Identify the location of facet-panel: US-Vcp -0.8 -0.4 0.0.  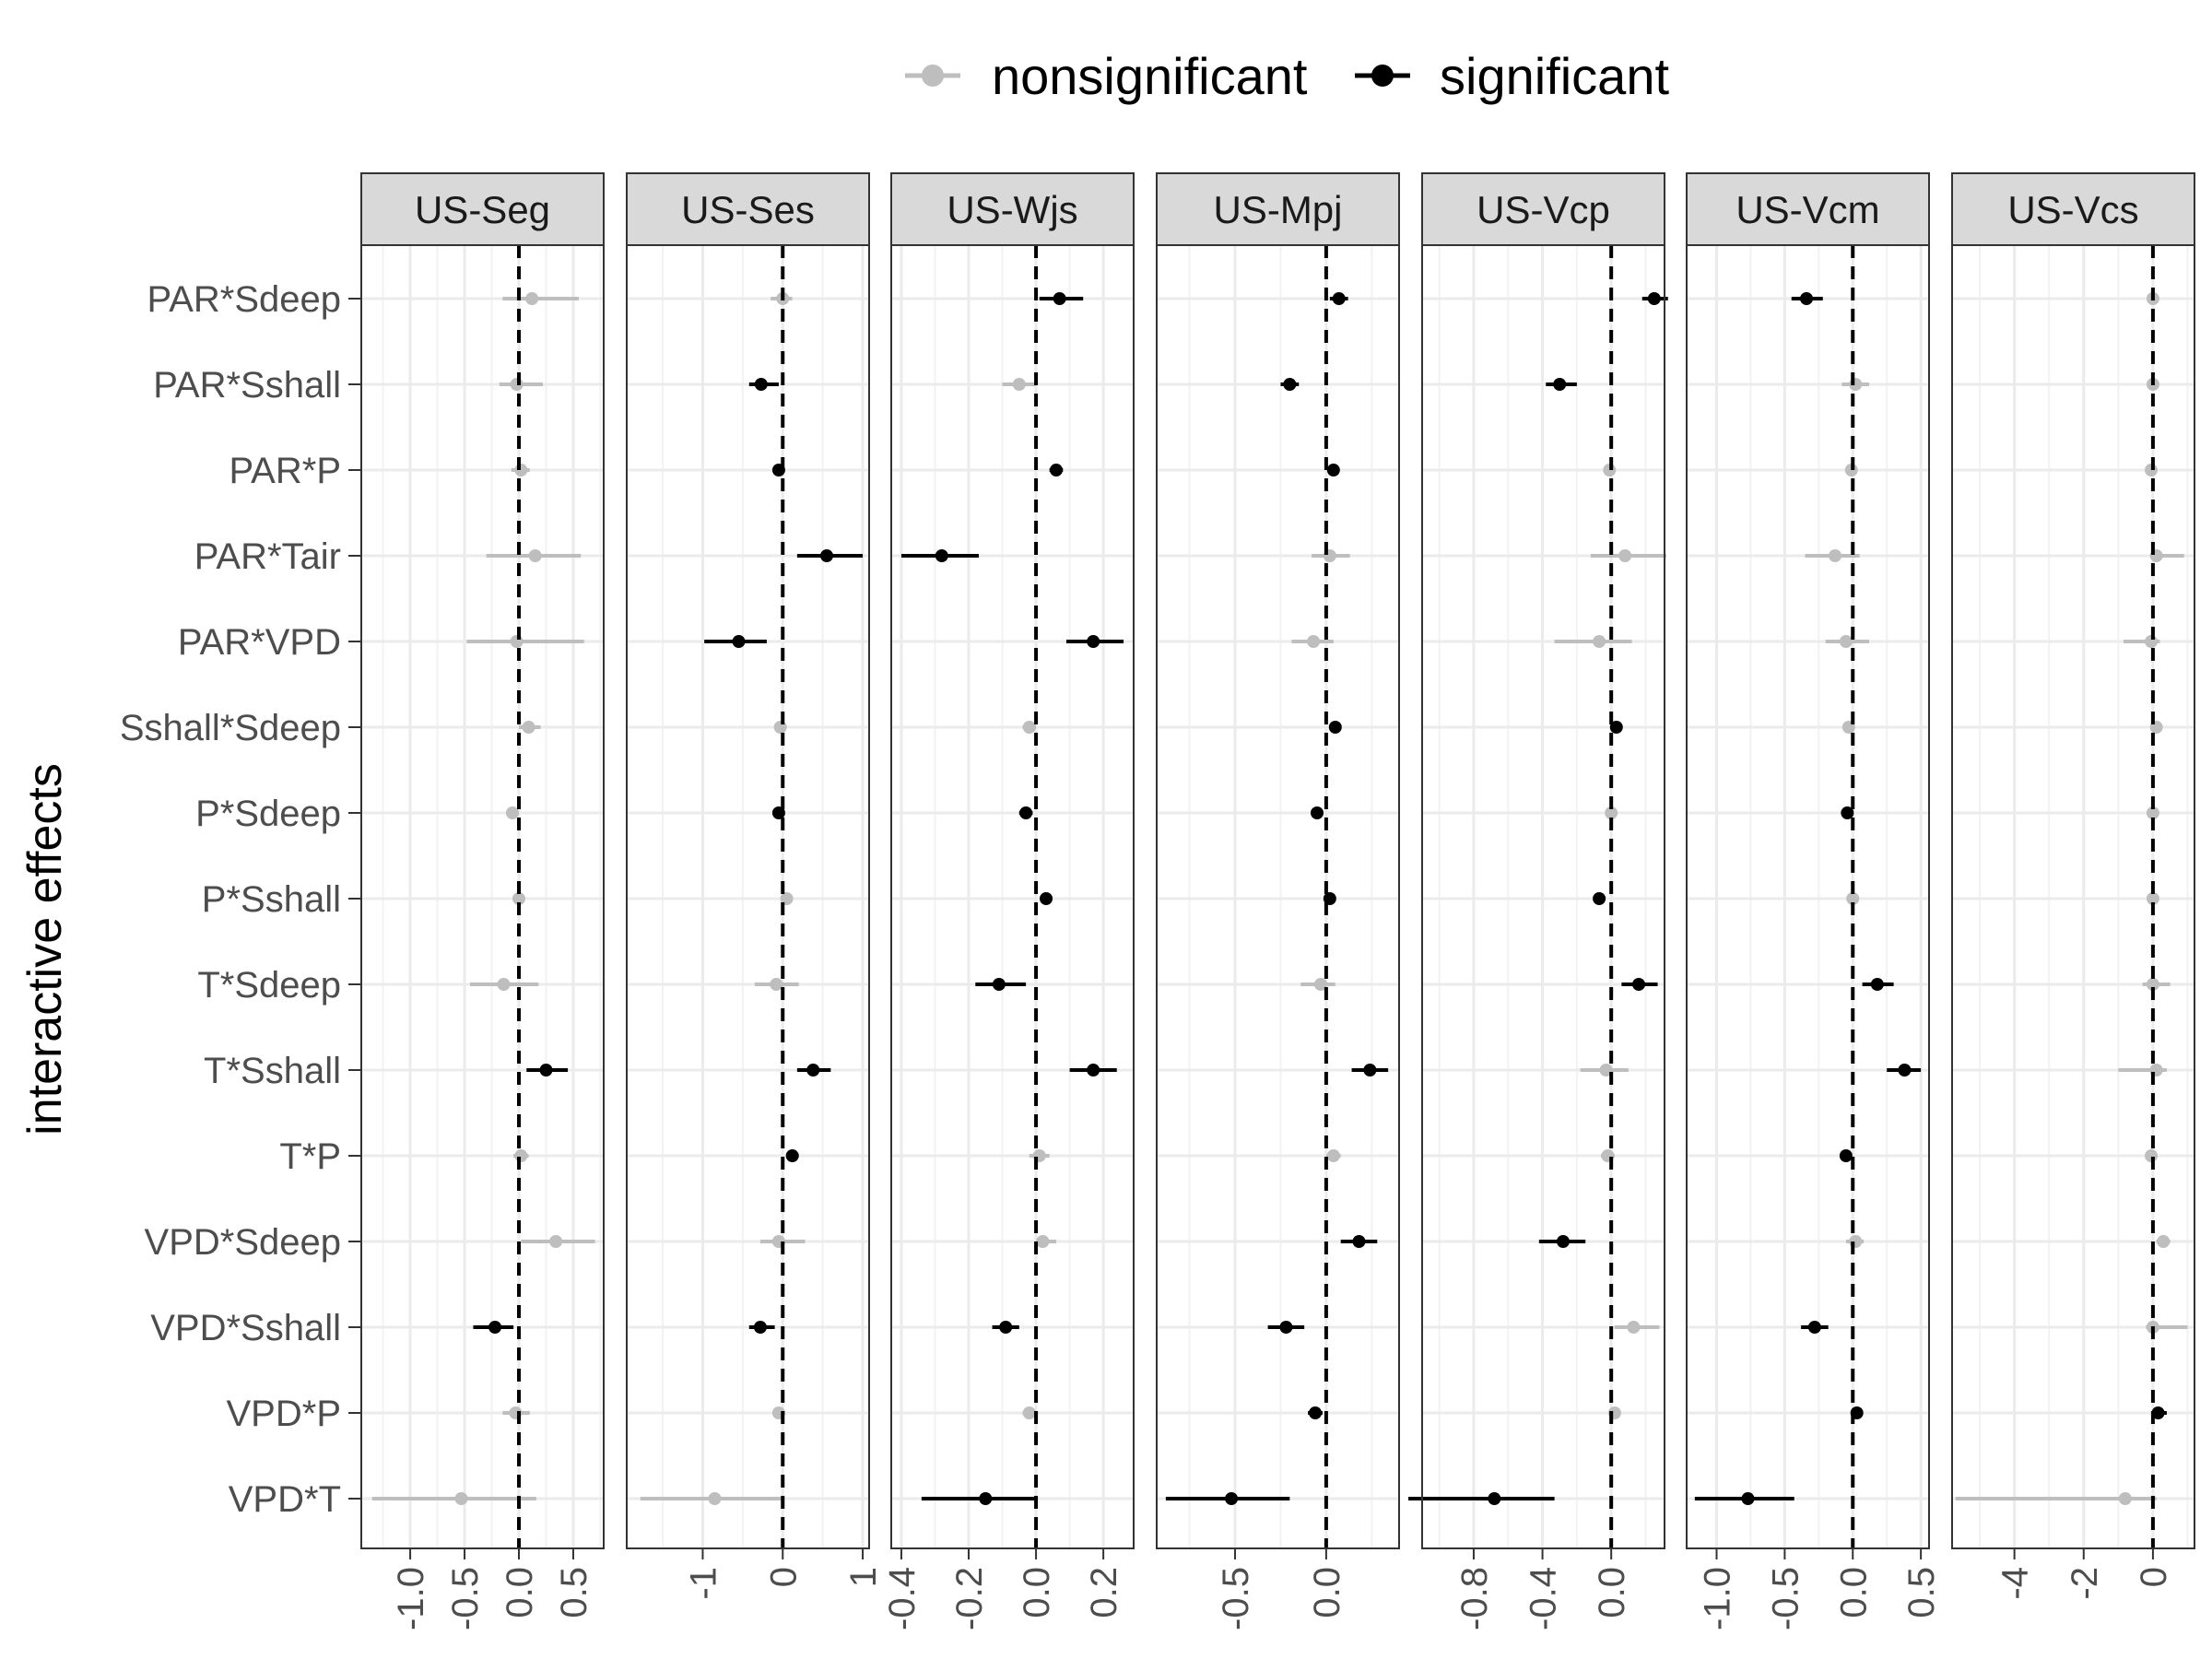
(1538, 901).